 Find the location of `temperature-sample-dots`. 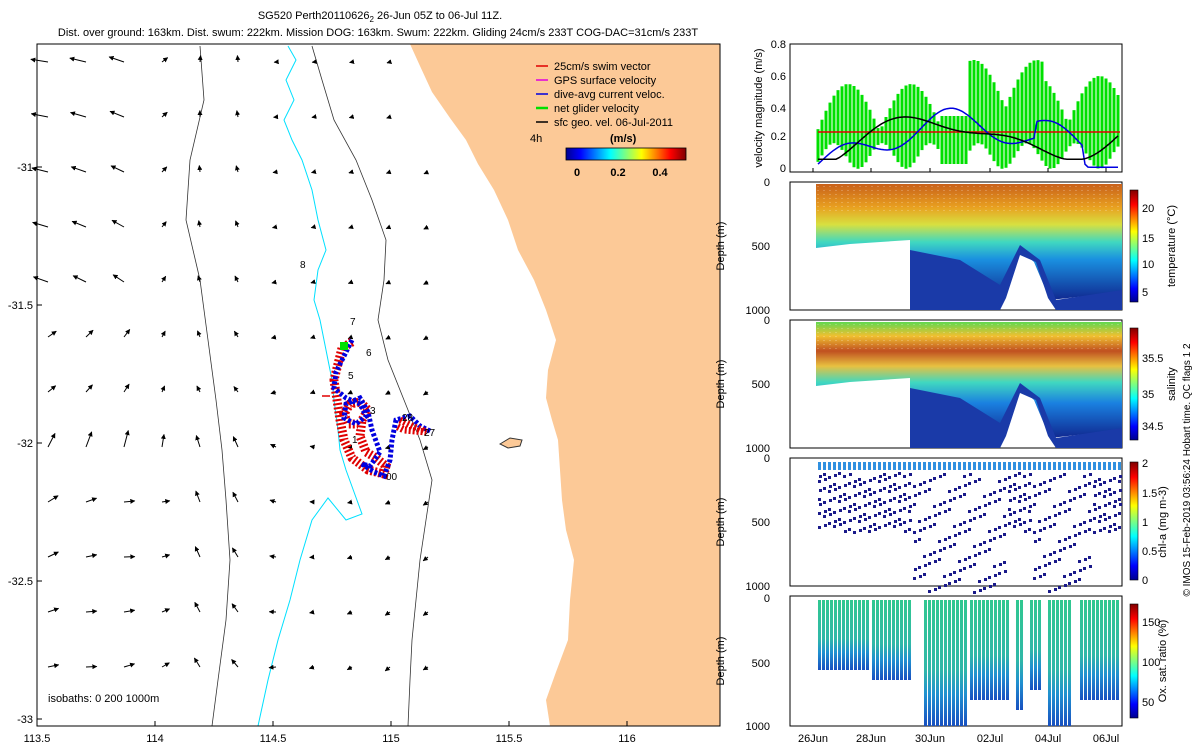

temperature-sample-dots is located at coordinates (968, 199).